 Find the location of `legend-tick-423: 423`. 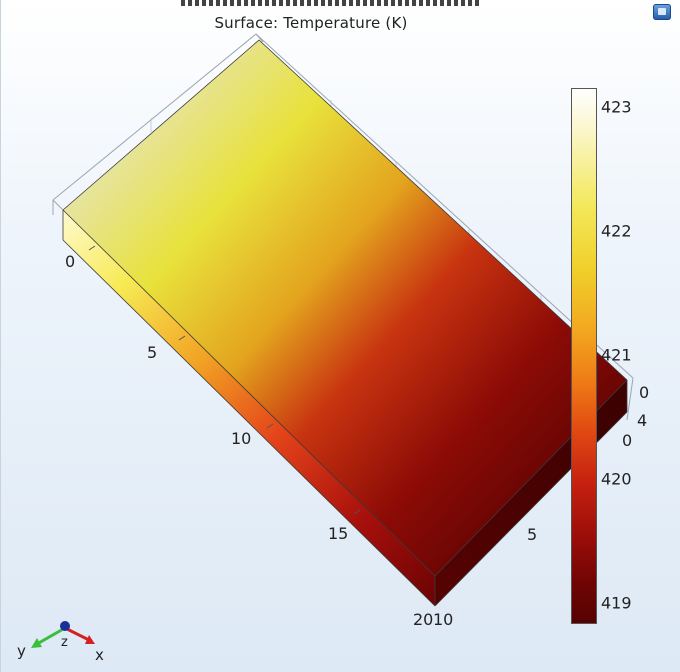

legend-tick-423: 423 is located at coordinates (616, 107).